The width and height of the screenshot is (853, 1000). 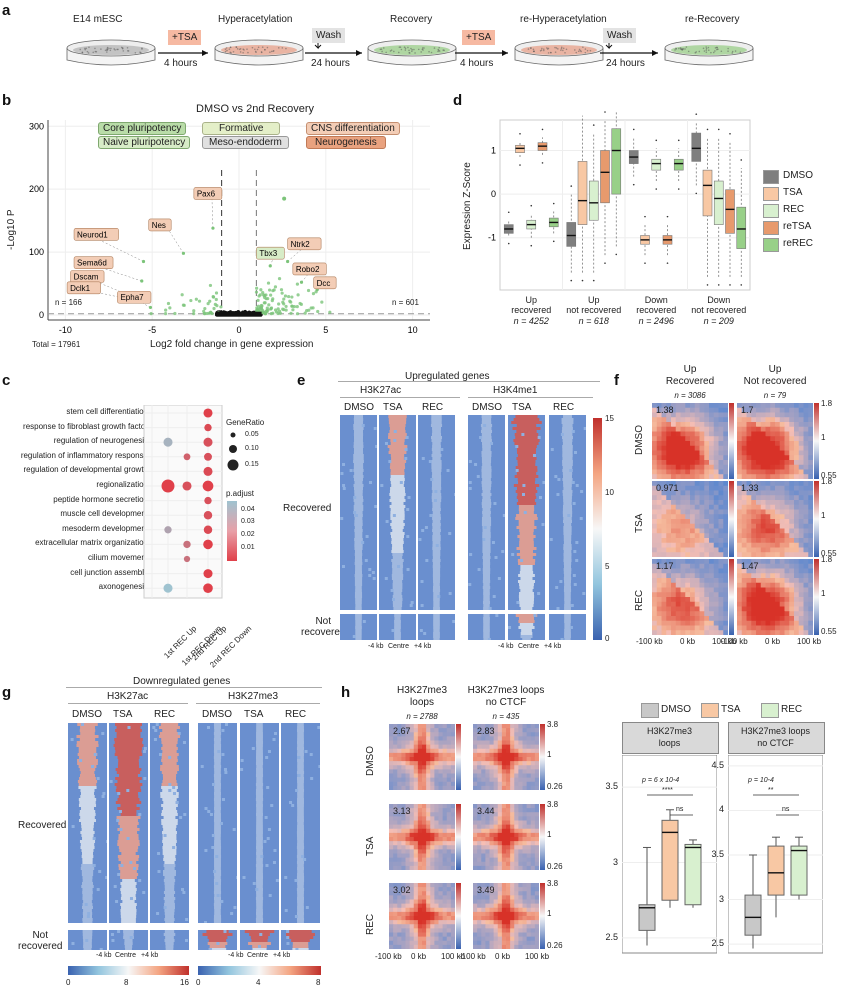 I want to click on box-tsa, so click(x=520, y=149).